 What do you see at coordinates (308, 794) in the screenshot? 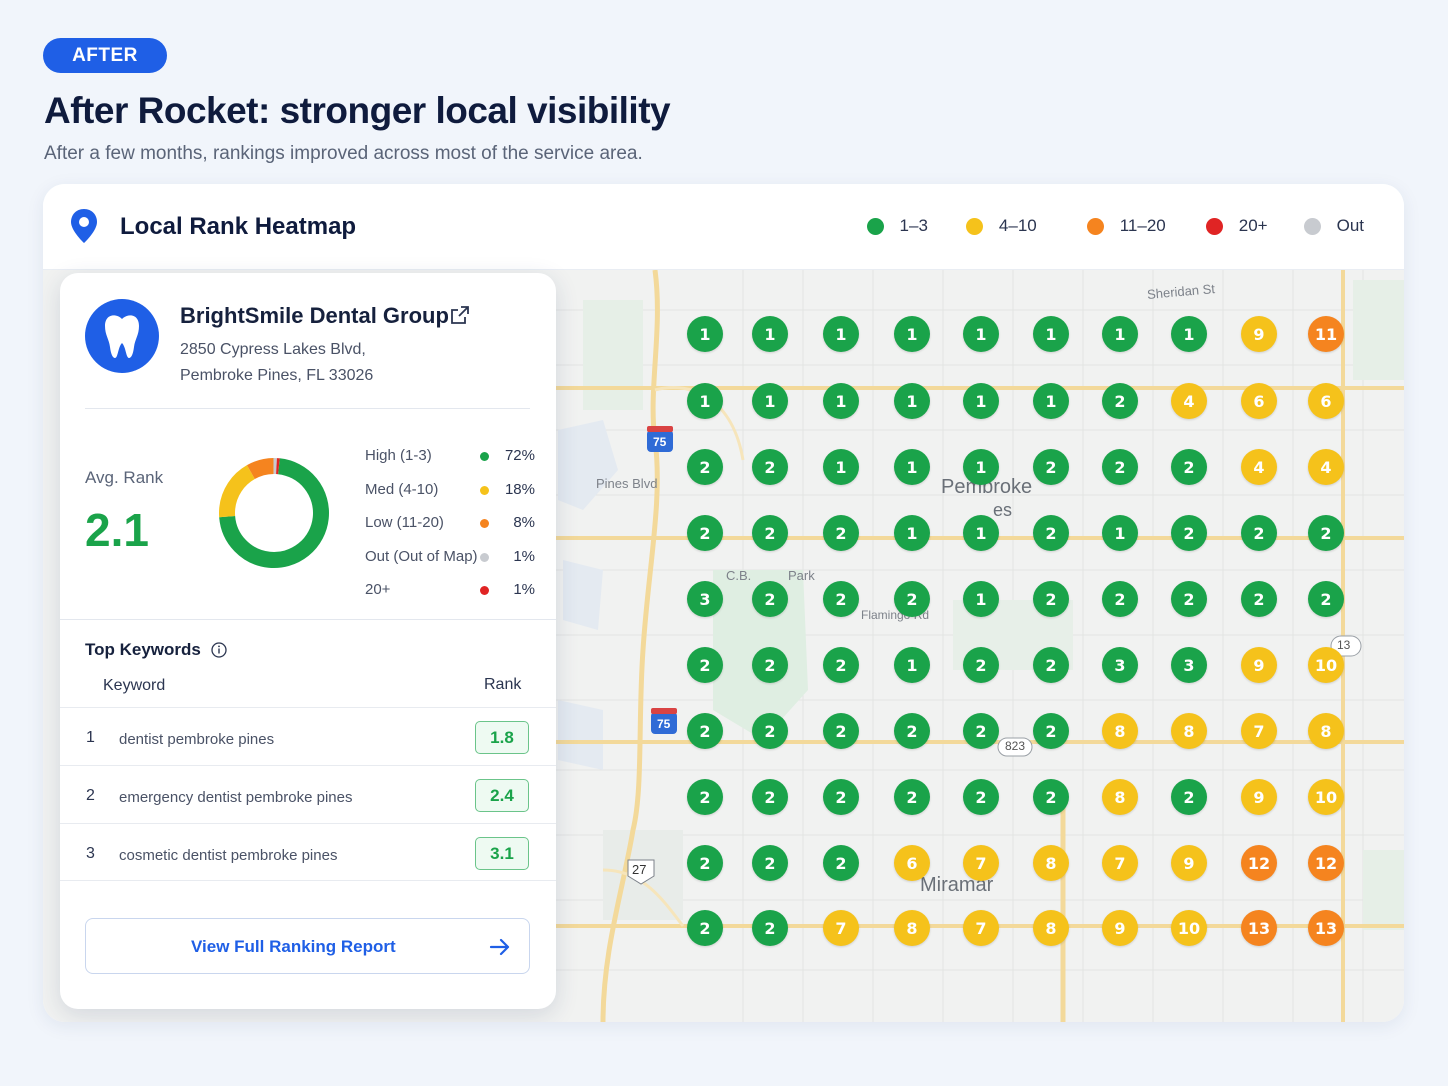
I see `keyword-row: 2 emergency dentist pembroke pines 2.4` at bounding box center [308, 794].